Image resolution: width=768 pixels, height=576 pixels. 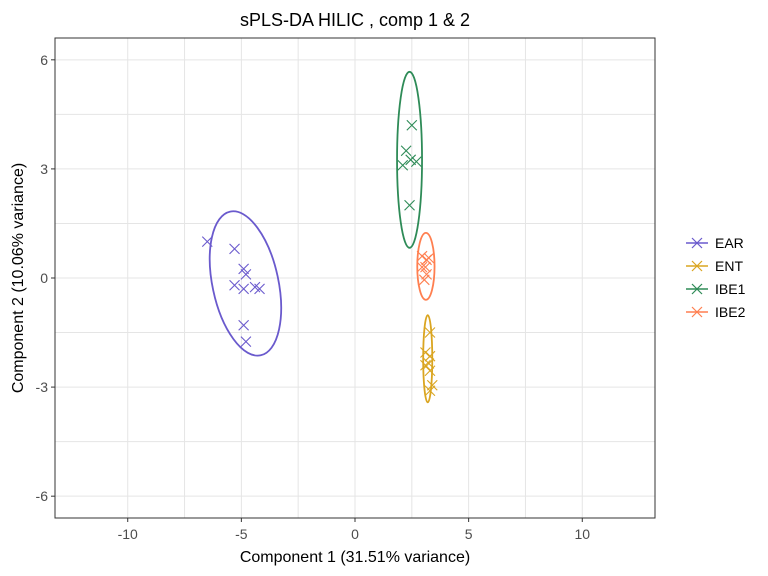 What do you see at coordinates (44, 278) in the screenshot?
I see `y-tick-label: 0` at bounding box center [44, 278].